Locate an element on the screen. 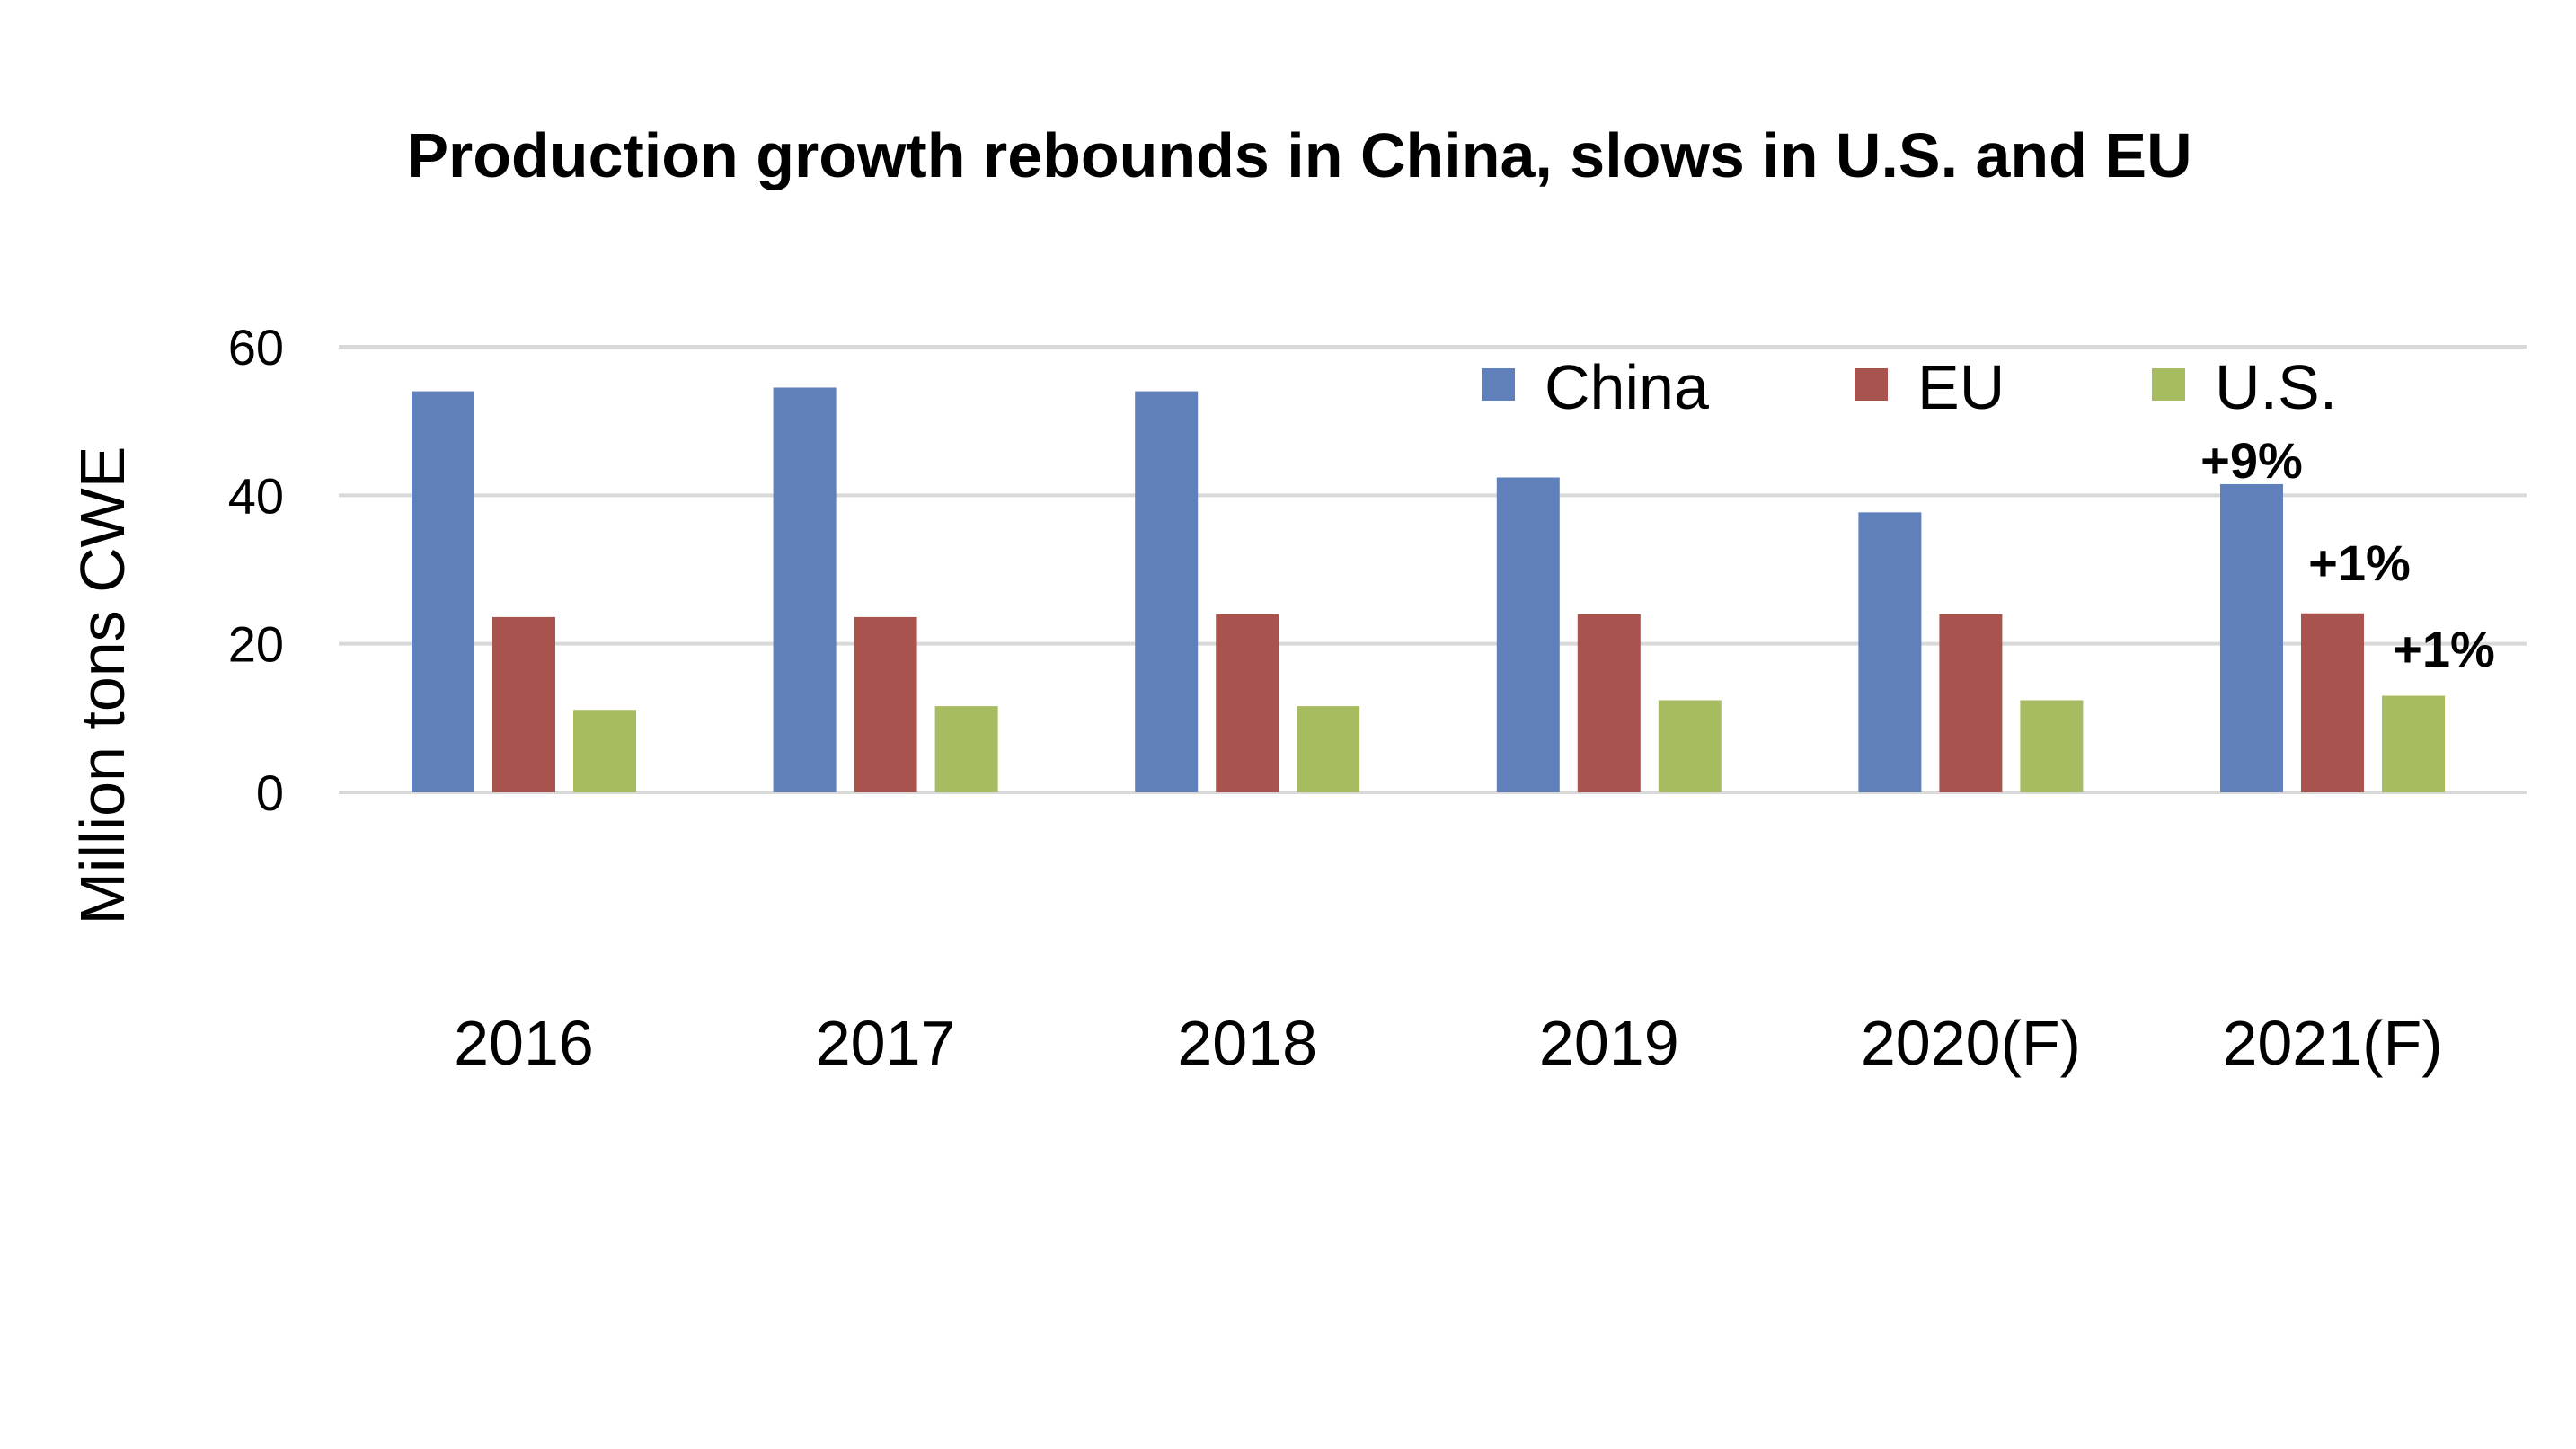 Image resolution: width=2576 pixels, height=1449 pixels. bar-eu-2021(F) is located at coordinates (2333, 702).